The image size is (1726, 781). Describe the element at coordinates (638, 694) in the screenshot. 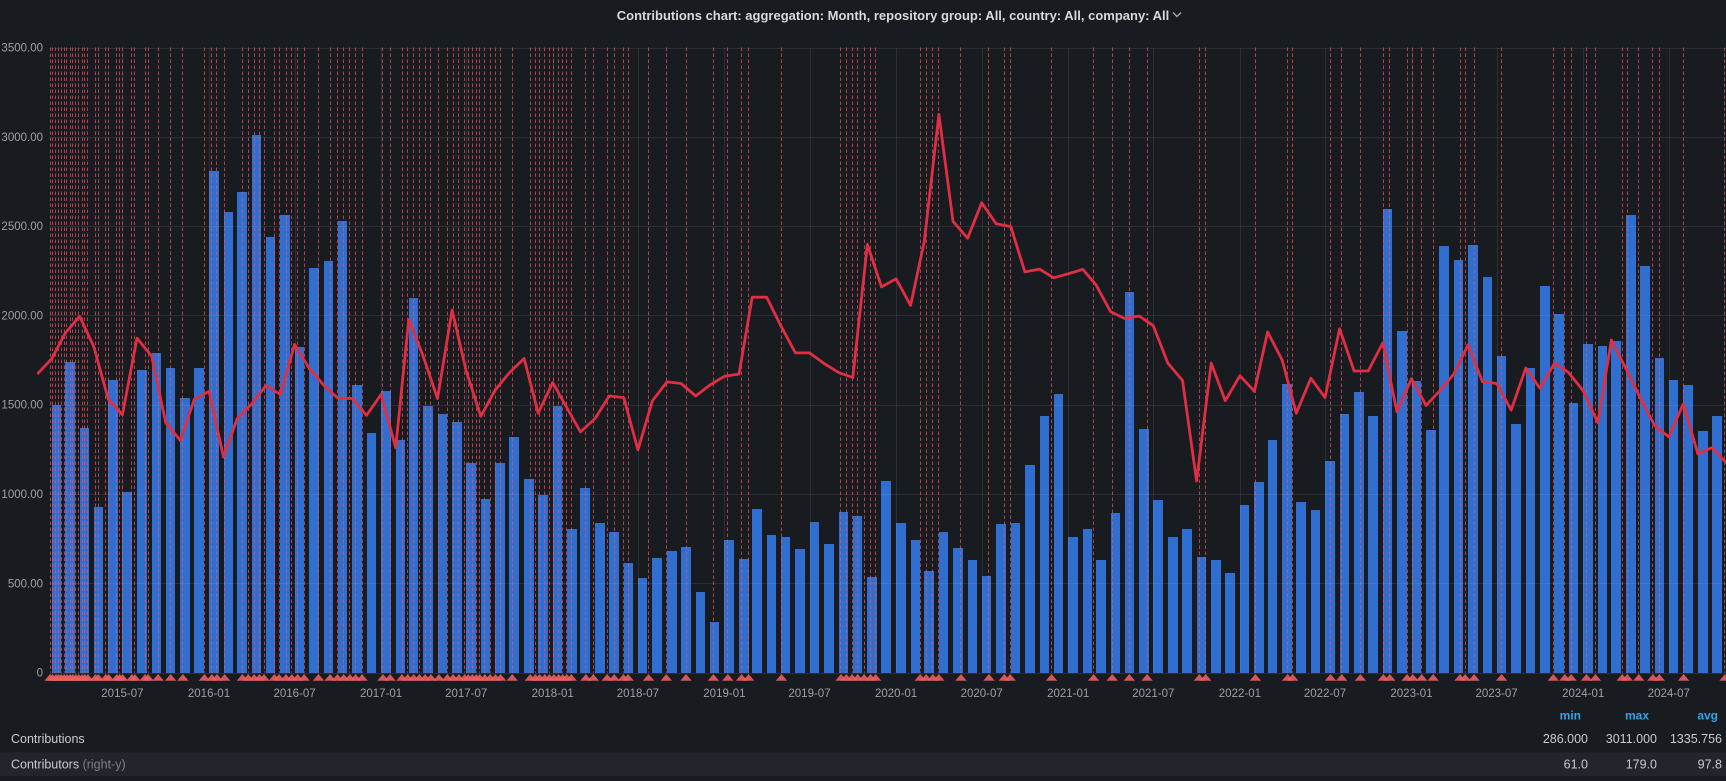

I see `svg-text: 2018-07` at that location.